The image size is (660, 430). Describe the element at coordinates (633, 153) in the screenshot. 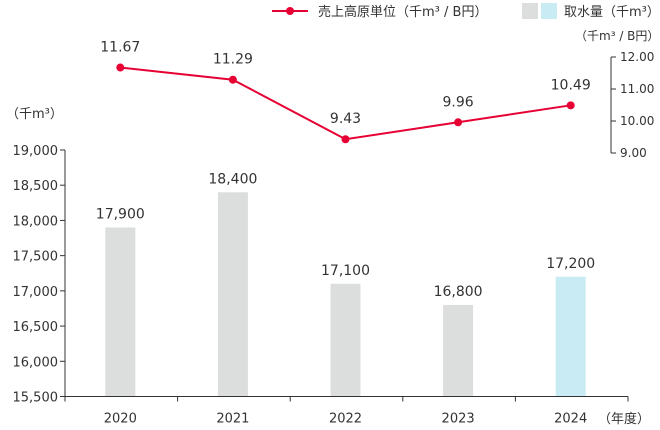

I see `right-axis-tick-label: 9.00` at that location.